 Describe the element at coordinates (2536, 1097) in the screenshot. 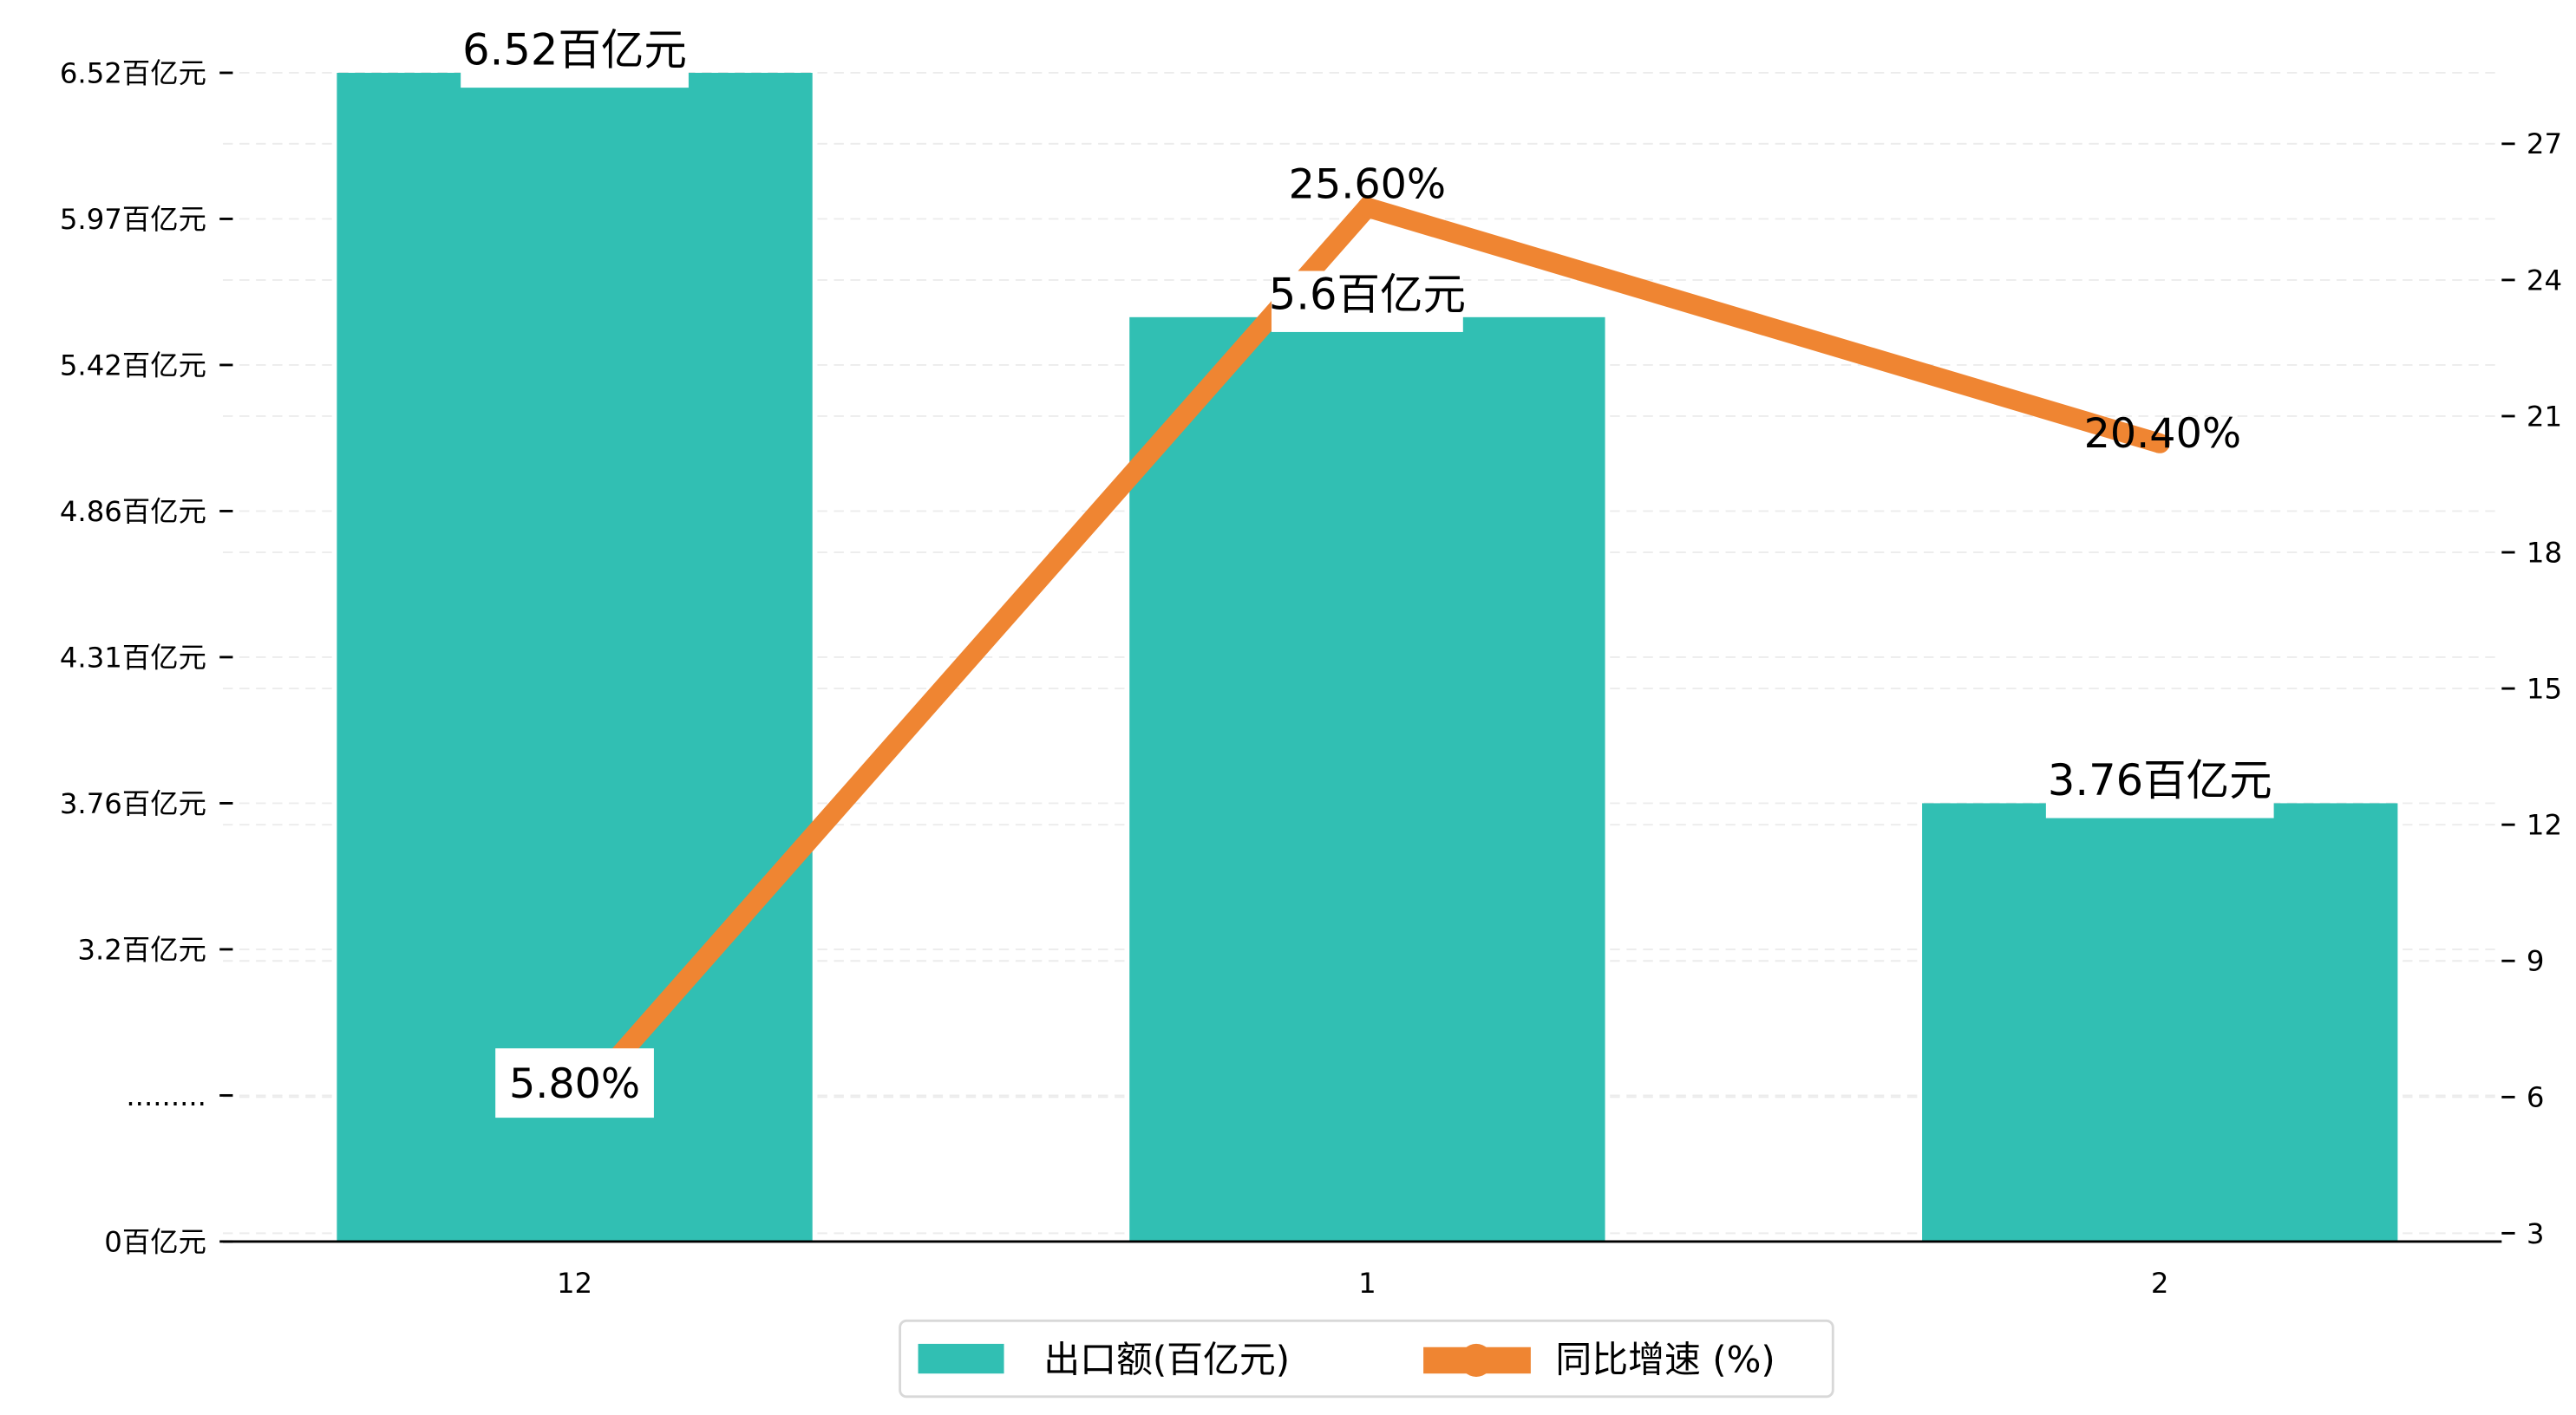

I see `right-tick-label: 6` at that location.